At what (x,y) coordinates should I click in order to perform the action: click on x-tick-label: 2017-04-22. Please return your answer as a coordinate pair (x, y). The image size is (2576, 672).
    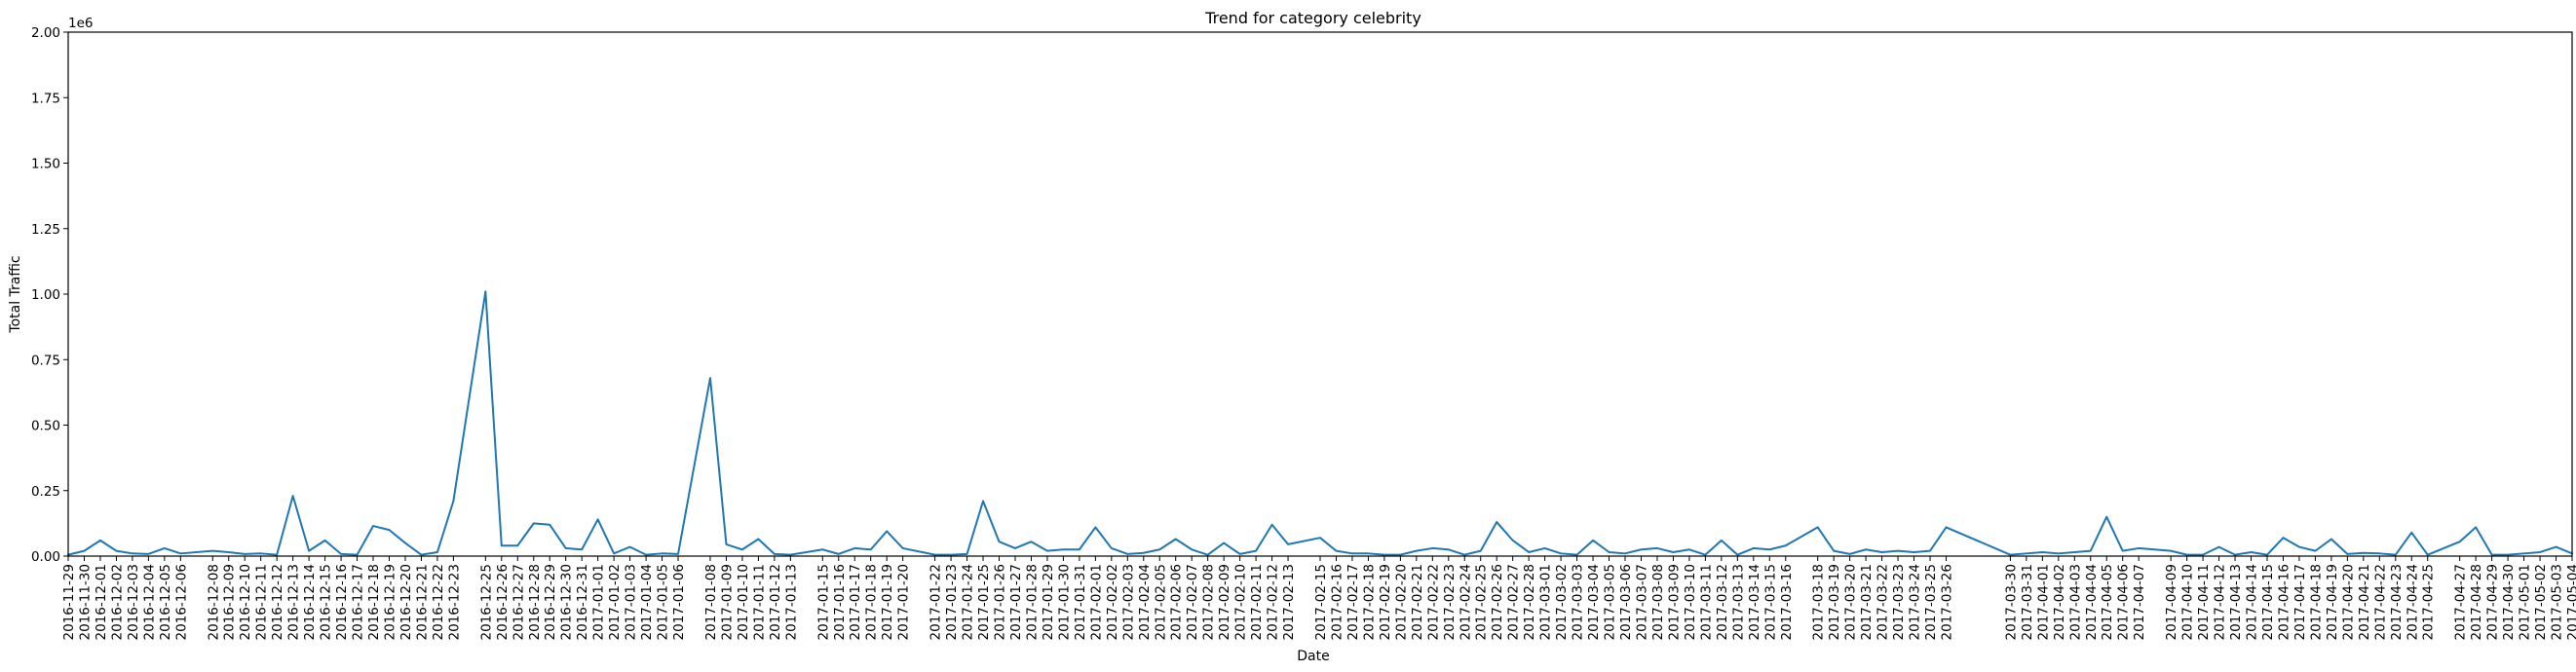
    Looking at the image, I should click on (2380, 602).